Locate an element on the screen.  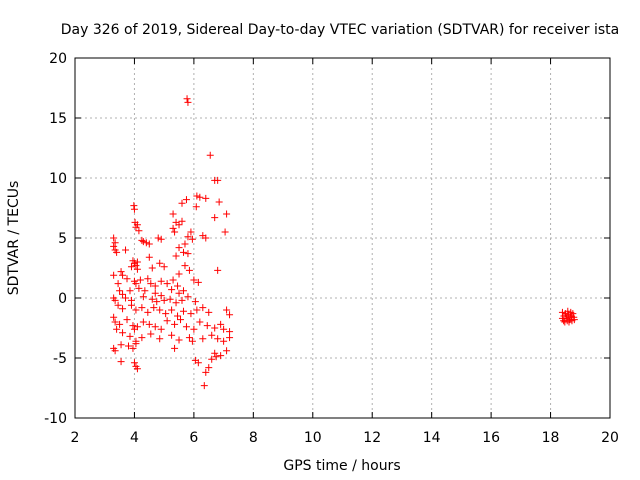
x-tick-label: 18 is located at coordinates (551, 438).